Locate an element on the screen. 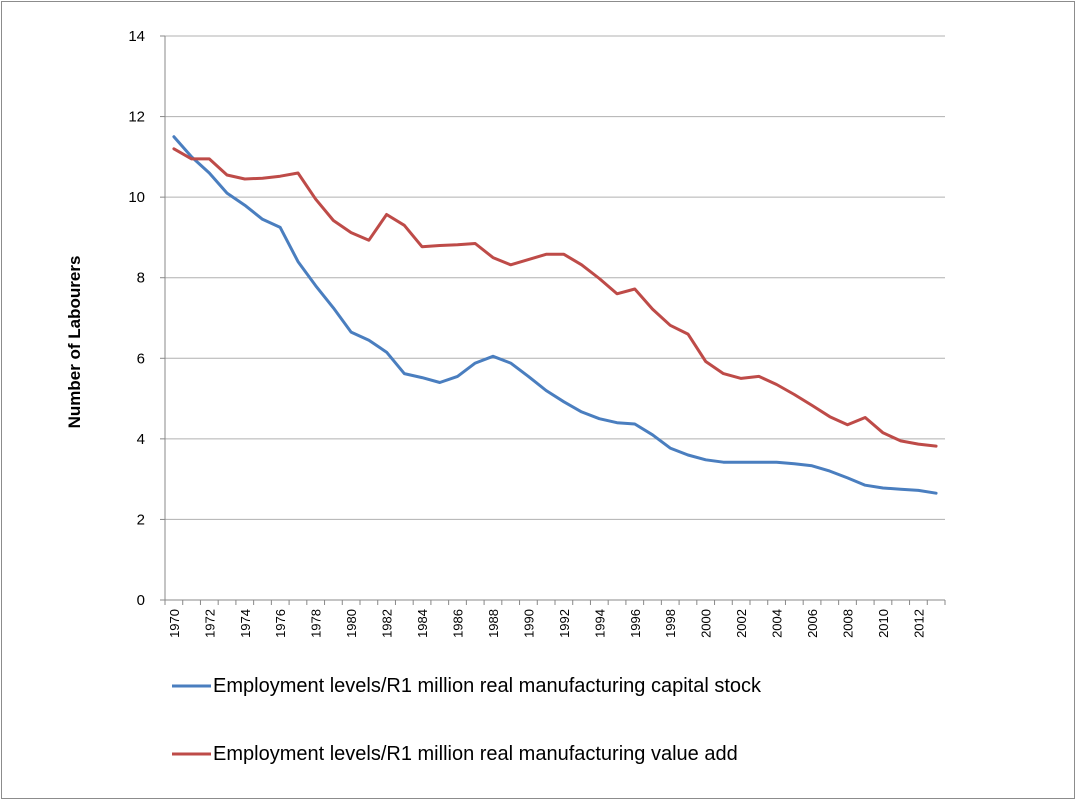  y-tick-label: 14 is located at coordinates (136, 36).